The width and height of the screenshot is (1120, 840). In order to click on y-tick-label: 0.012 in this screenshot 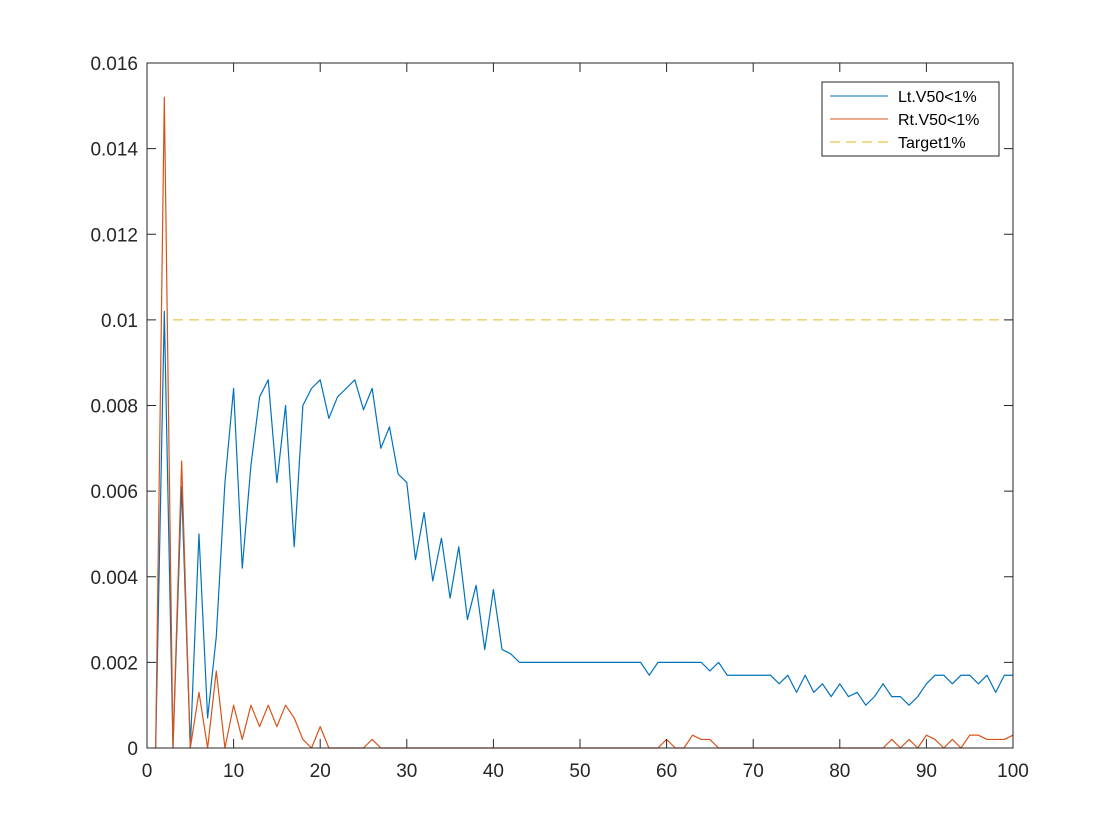, I will do `click(114, 235)`.